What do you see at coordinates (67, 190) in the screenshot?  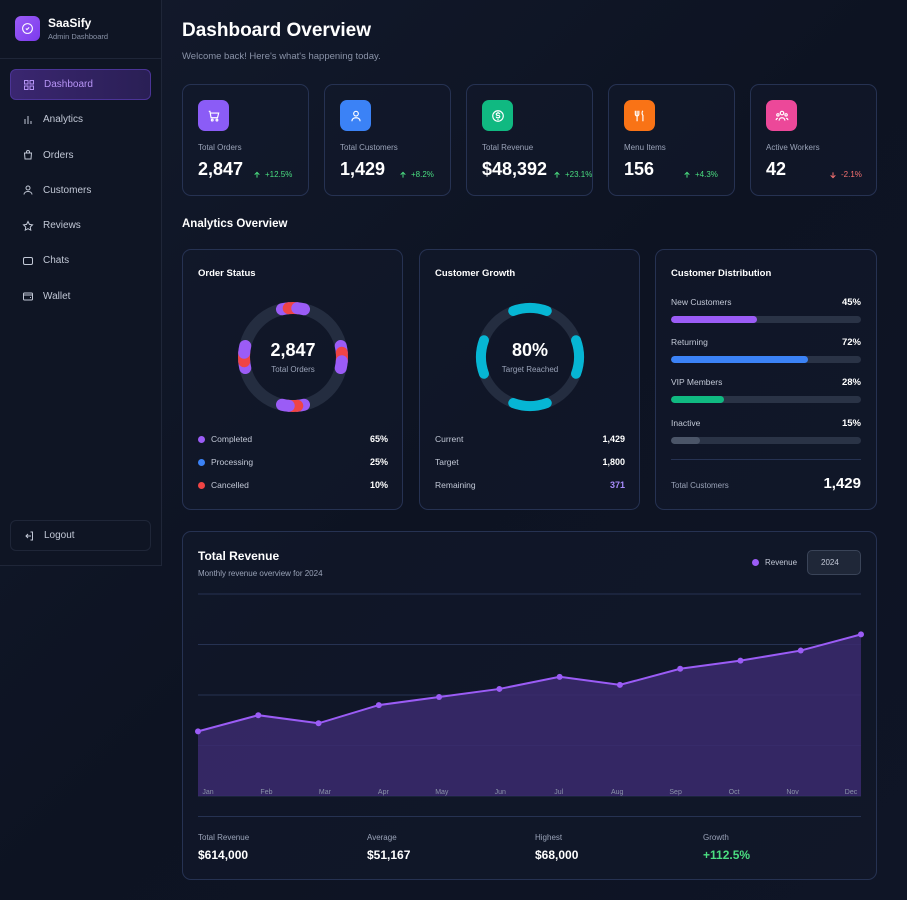 I see `sidebar-item-label: Customers` at bounding box center [67, 190].